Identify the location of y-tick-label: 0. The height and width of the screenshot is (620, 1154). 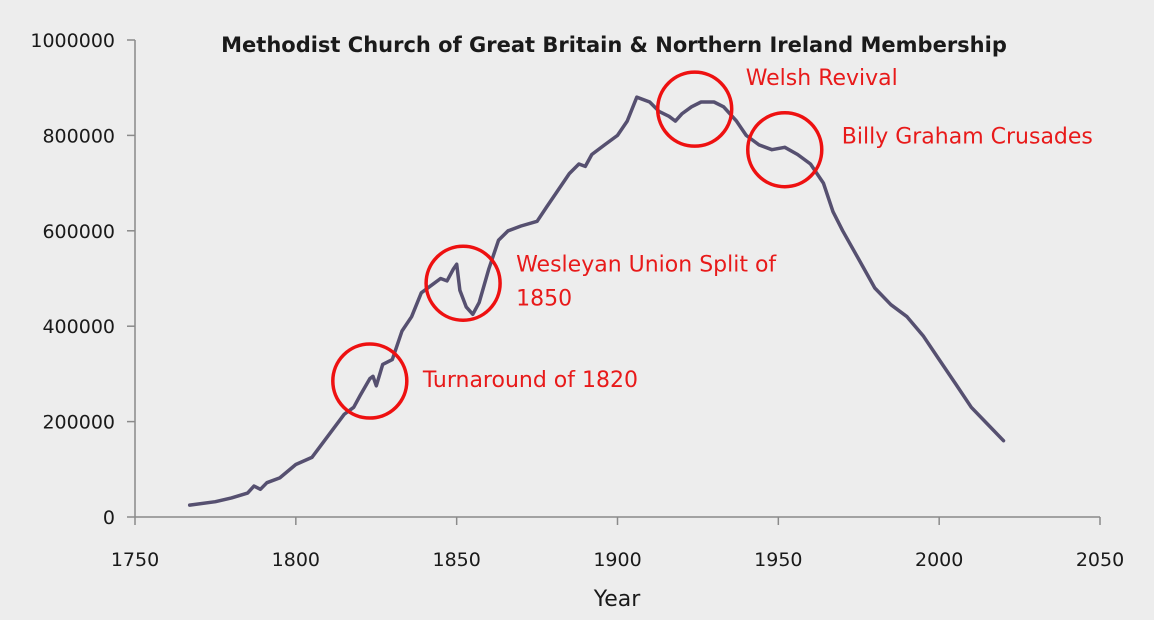
(109, 518).